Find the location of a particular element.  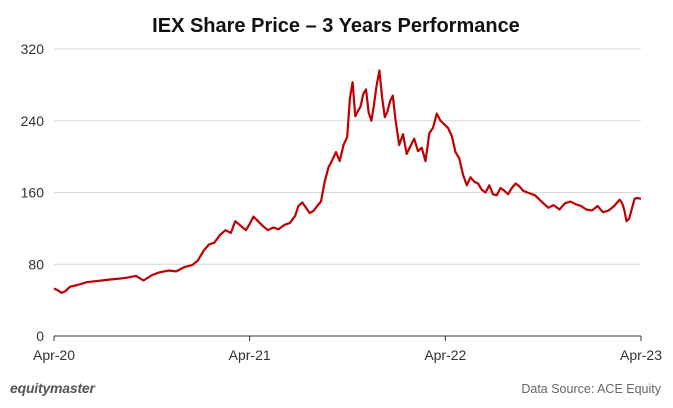

y-tick-label: 320 is located at coordinates (33, 49).